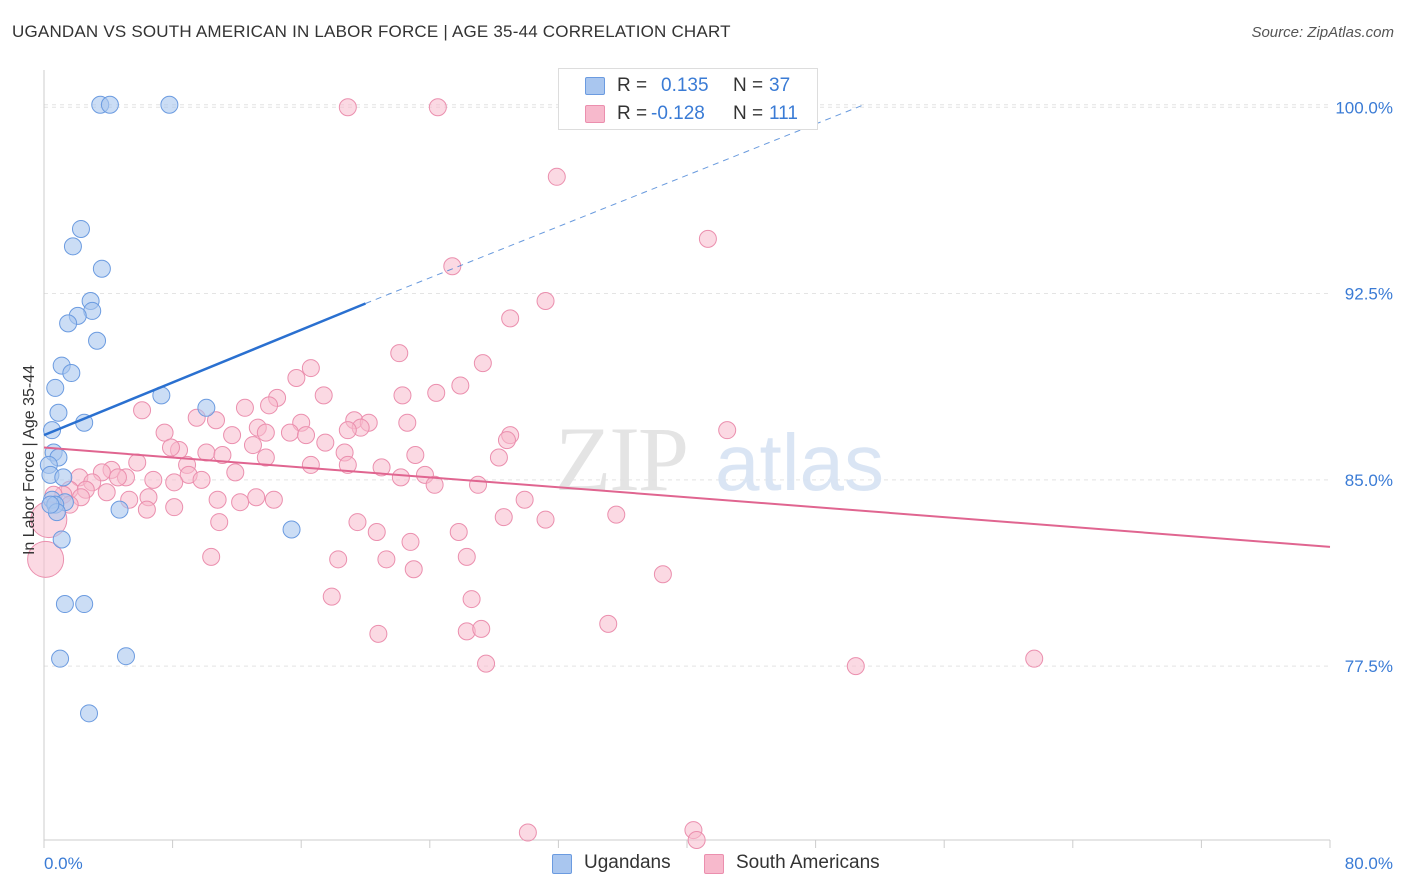  What do you see at coordinates (627, 862) in the screenshot?
I see `legend-label-ugandans: Ugandans` at bounding box center [627, 862].